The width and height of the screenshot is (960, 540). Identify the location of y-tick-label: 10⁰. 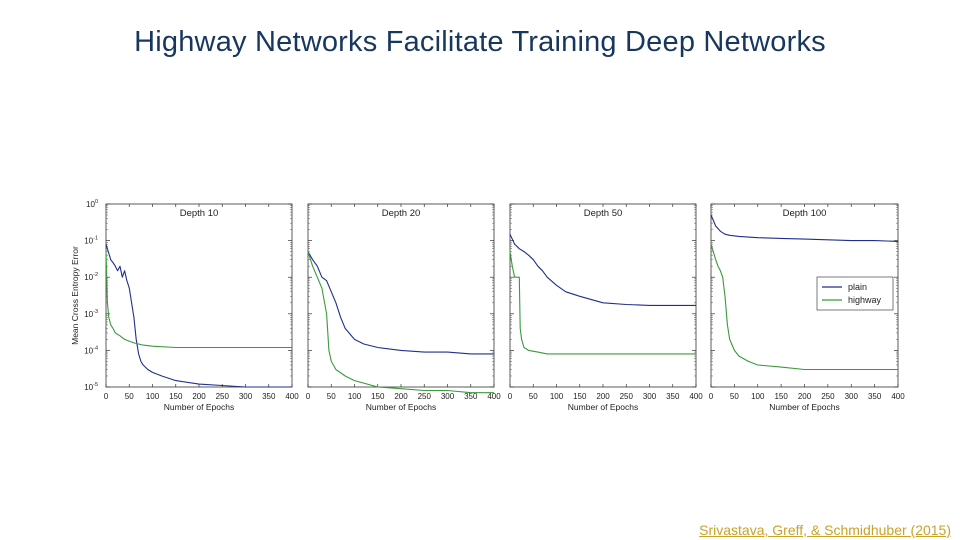
(92, 204).